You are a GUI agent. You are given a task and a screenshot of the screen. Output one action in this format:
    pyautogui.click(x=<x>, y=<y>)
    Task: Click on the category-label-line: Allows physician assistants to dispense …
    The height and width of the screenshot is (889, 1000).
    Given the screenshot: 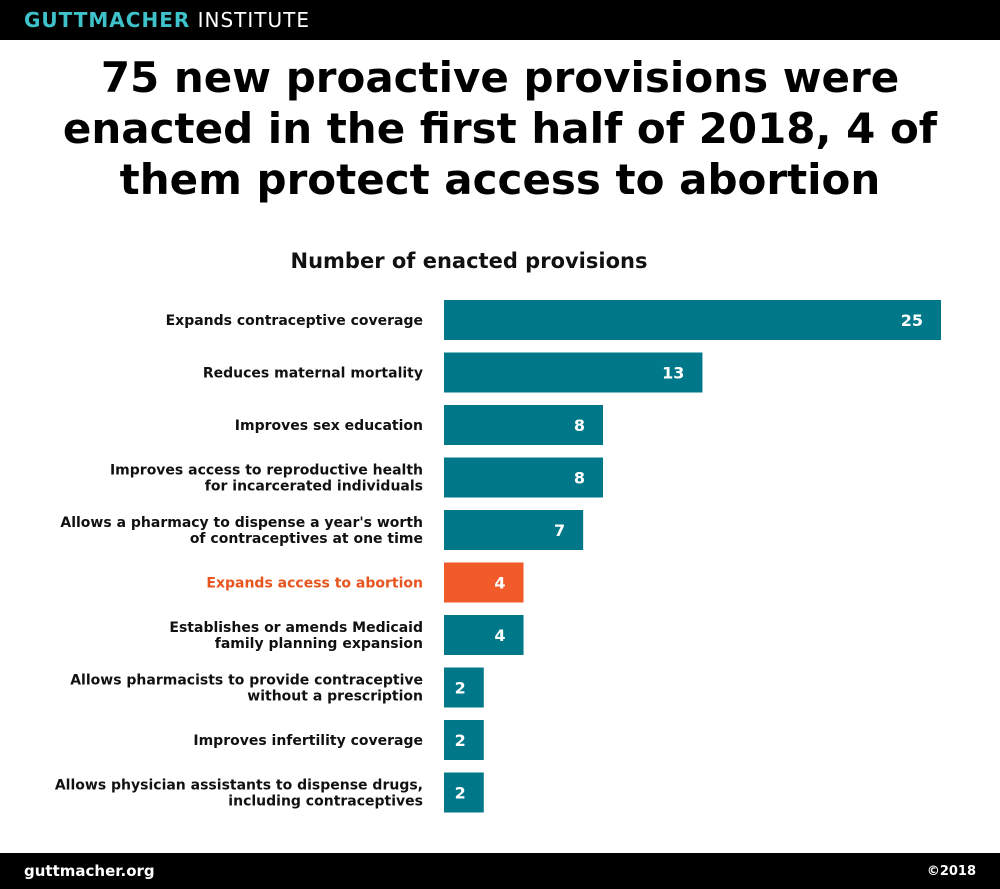 What is the action you would take?
    pyautogui.click(x=239, y=786)
    